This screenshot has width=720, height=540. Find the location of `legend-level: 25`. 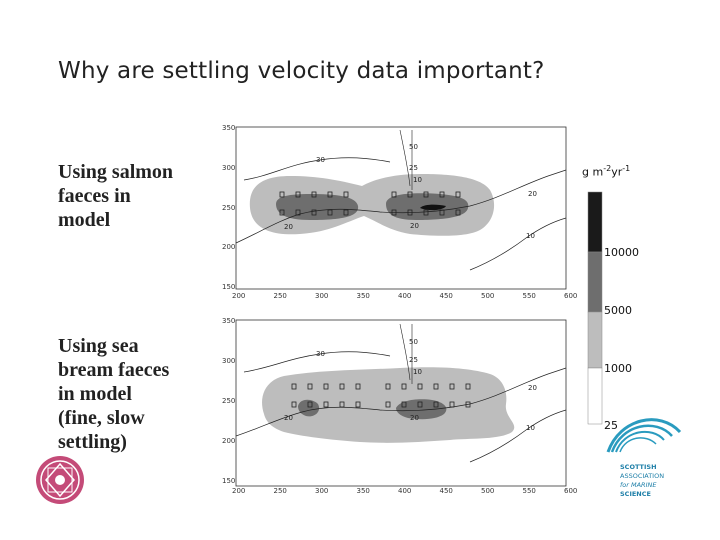

legend-level: 25 is located at coordinates (611, 425).